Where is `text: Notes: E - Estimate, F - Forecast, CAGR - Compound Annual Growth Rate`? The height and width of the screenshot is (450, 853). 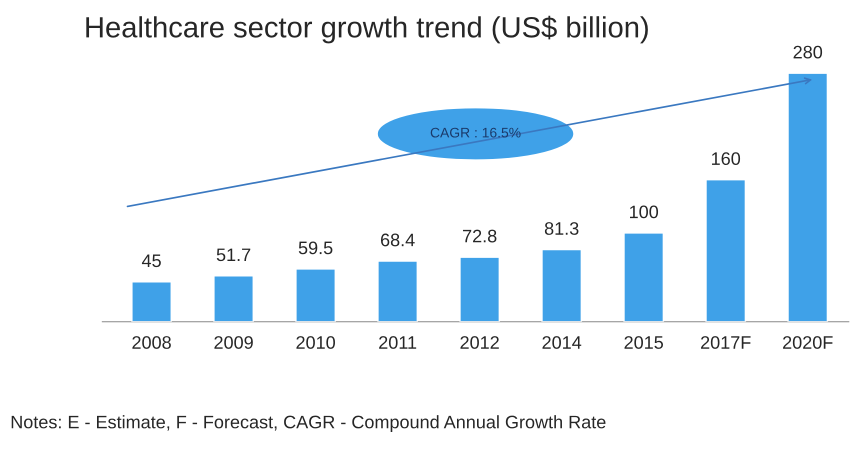
text: Notes: E - Estimate, F - Forecast, CAGR - Compound Annual Growth Rate is located at coordinates (309, 423).